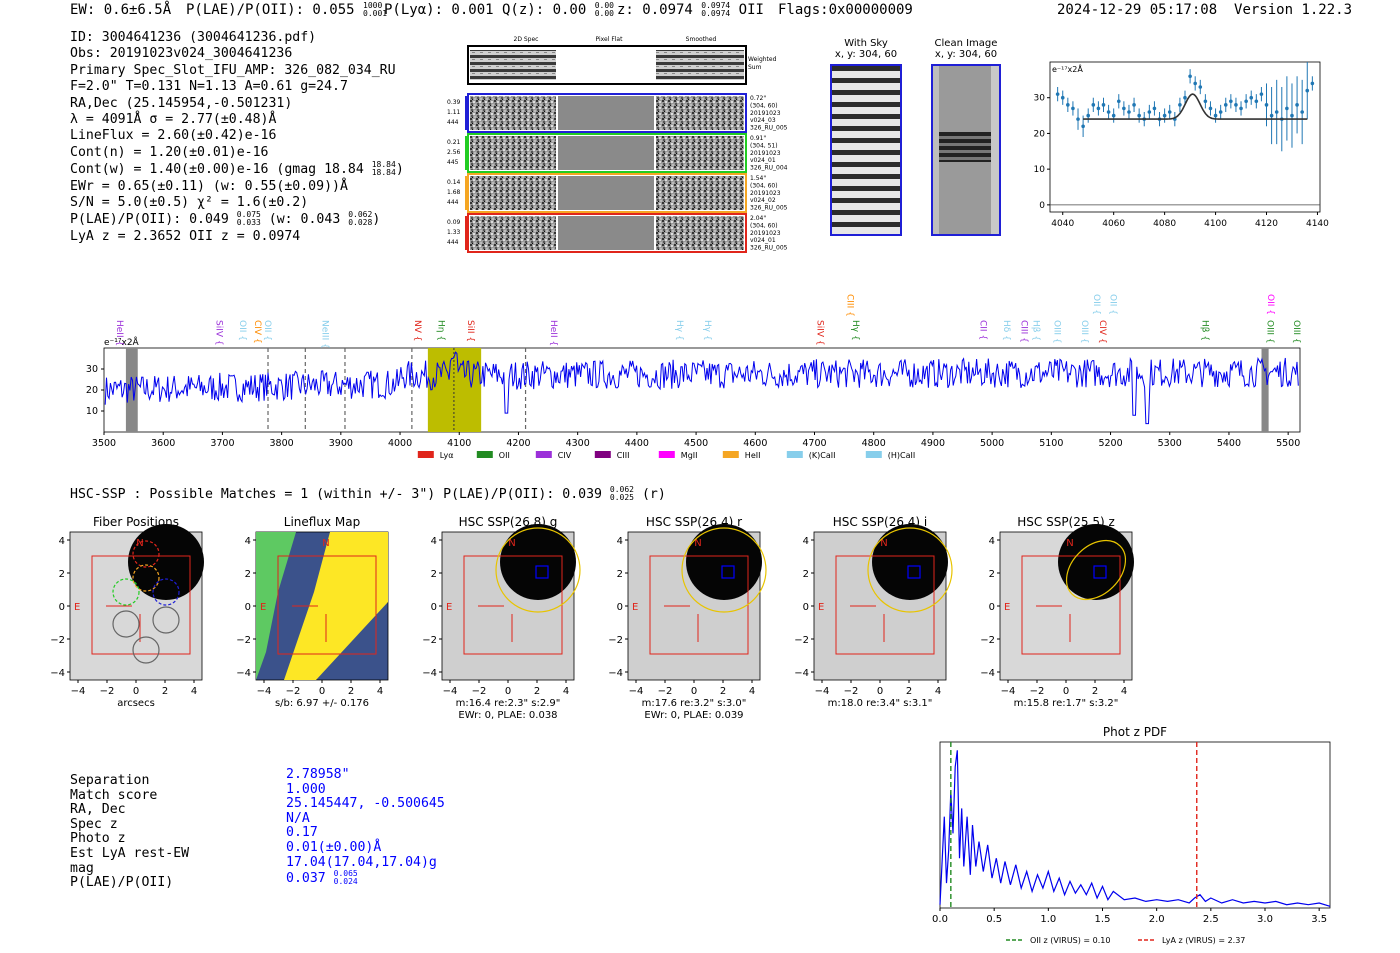 The width and height of the screenshot is (1400, 953). What do you see at coordinates (298, 818) in the screenshot?
I see `cand-value-specz: N/A` at bounding box center [298, 818].